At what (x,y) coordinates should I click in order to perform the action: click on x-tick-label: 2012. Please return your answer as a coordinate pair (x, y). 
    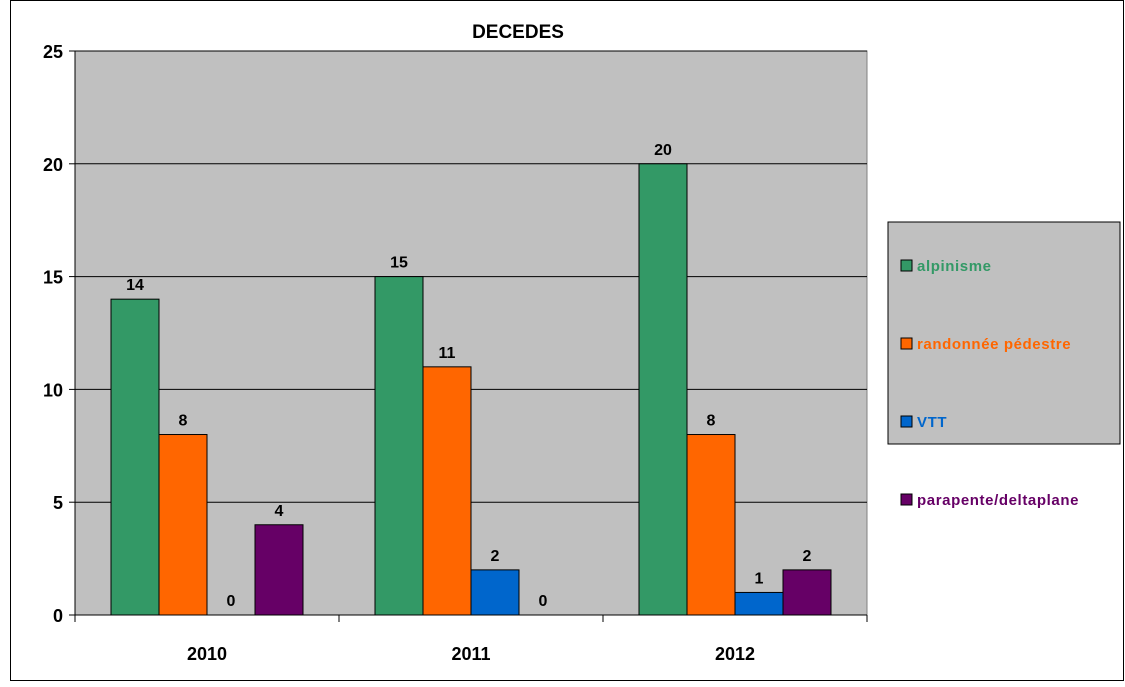
    Looking at the image, I should click on (735, 654).